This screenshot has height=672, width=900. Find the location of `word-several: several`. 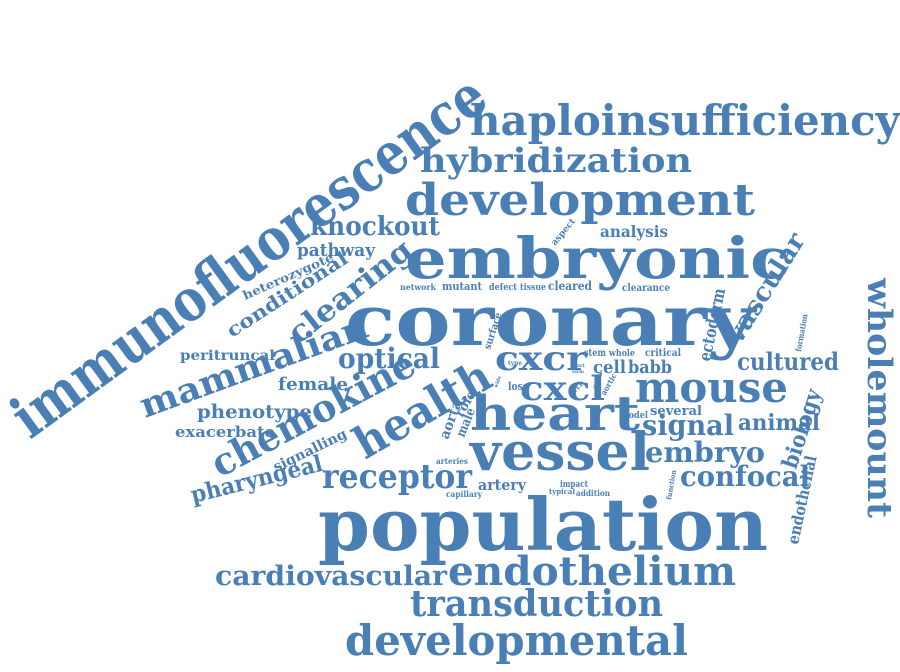

word-several: several is located at coordinates (676, 411).